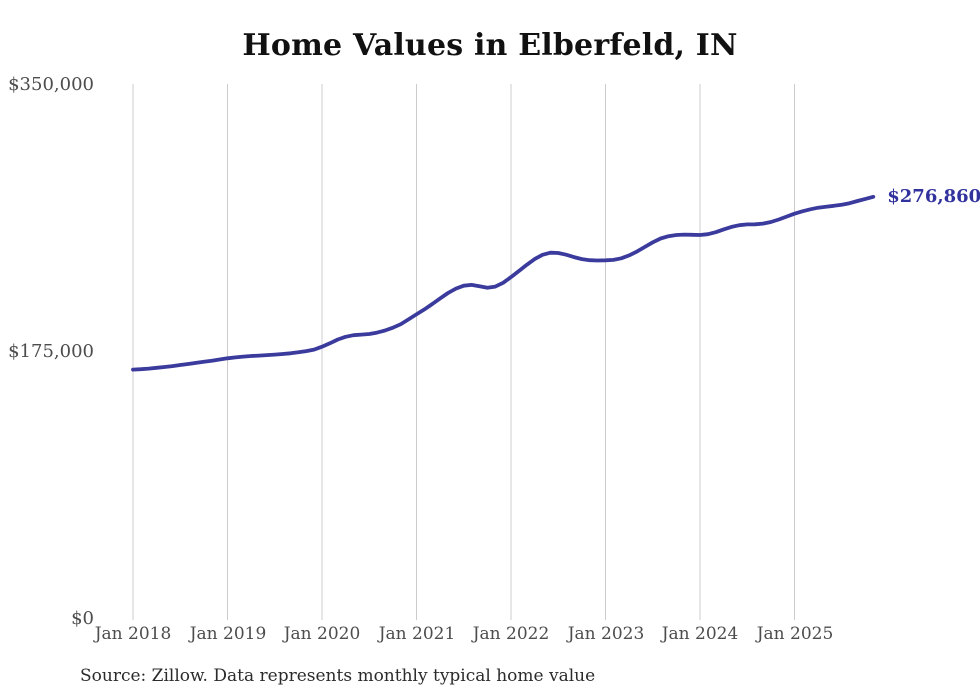 This screenshot has width=980, height=699. I want to click on x-axis-tick-jan-2021: Jan 2021, so click(417, 634).